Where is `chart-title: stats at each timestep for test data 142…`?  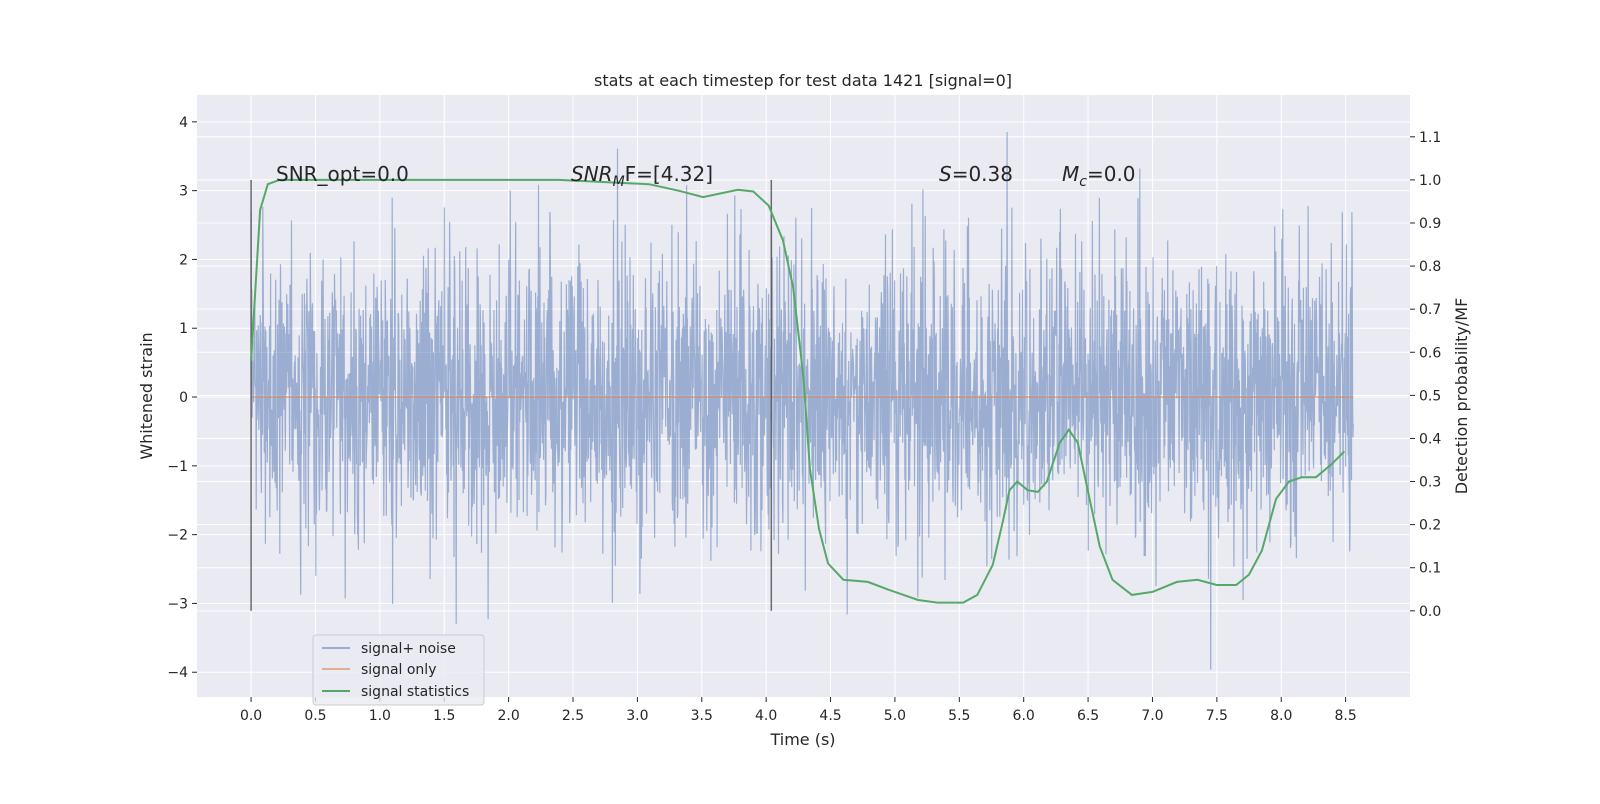
chart-title: stats at each timestep for test data 142… is located at coordinates (803, 80).